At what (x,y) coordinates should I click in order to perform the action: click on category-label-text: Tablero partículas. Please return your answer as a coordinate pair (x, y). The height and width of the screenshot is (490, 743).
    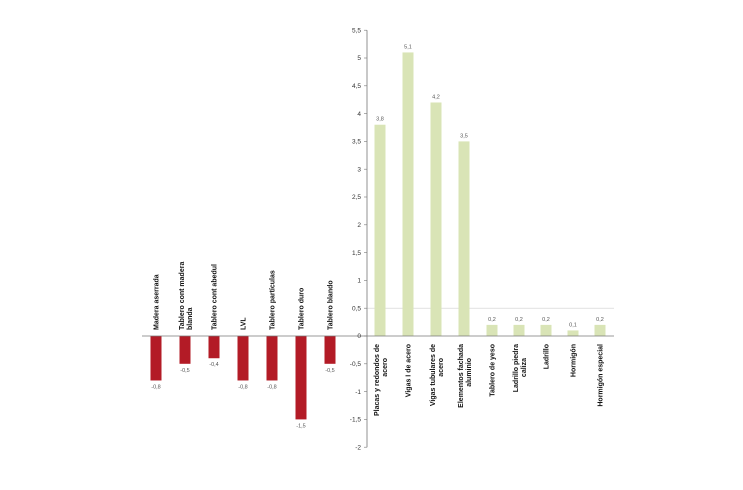
    Looking at the image, I should click on (273, 300).